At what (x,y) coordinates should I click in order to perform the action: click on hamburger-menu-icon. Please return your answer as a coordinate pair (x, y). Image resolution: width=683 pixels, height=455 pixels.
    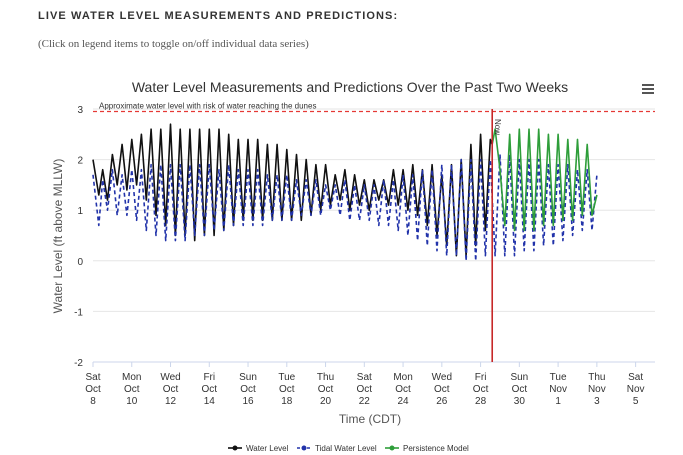
    Looking at the image, I should click on (648, 89).